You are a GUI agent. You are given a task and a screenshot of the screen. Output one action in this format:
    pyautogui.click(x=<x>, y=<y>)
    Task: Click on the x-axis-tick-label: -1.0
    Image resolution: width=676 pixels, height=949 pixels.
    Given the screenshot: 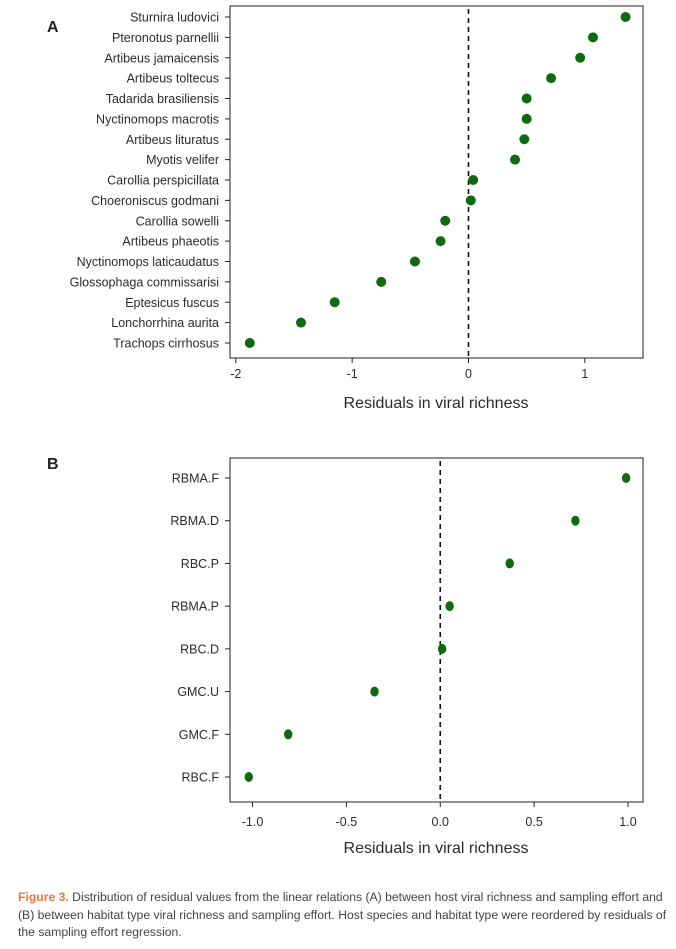 What is the action you would take?
    pyautogui.click(x=253, y=822)
    